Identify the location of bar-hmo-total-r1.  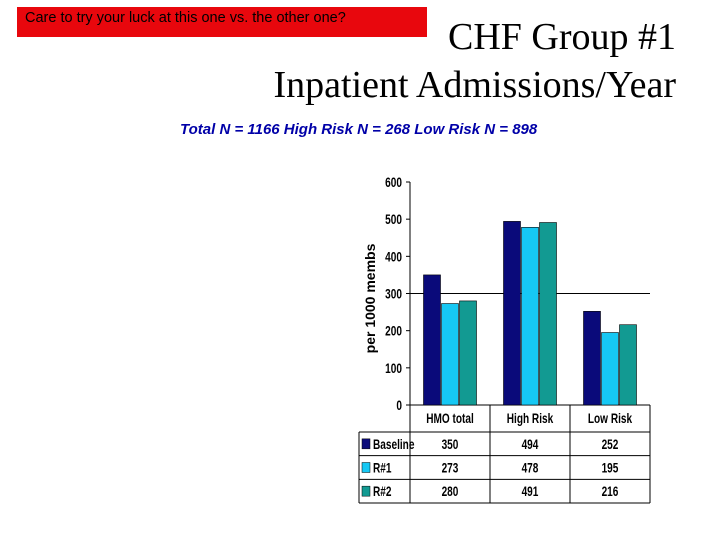
(450, 354).